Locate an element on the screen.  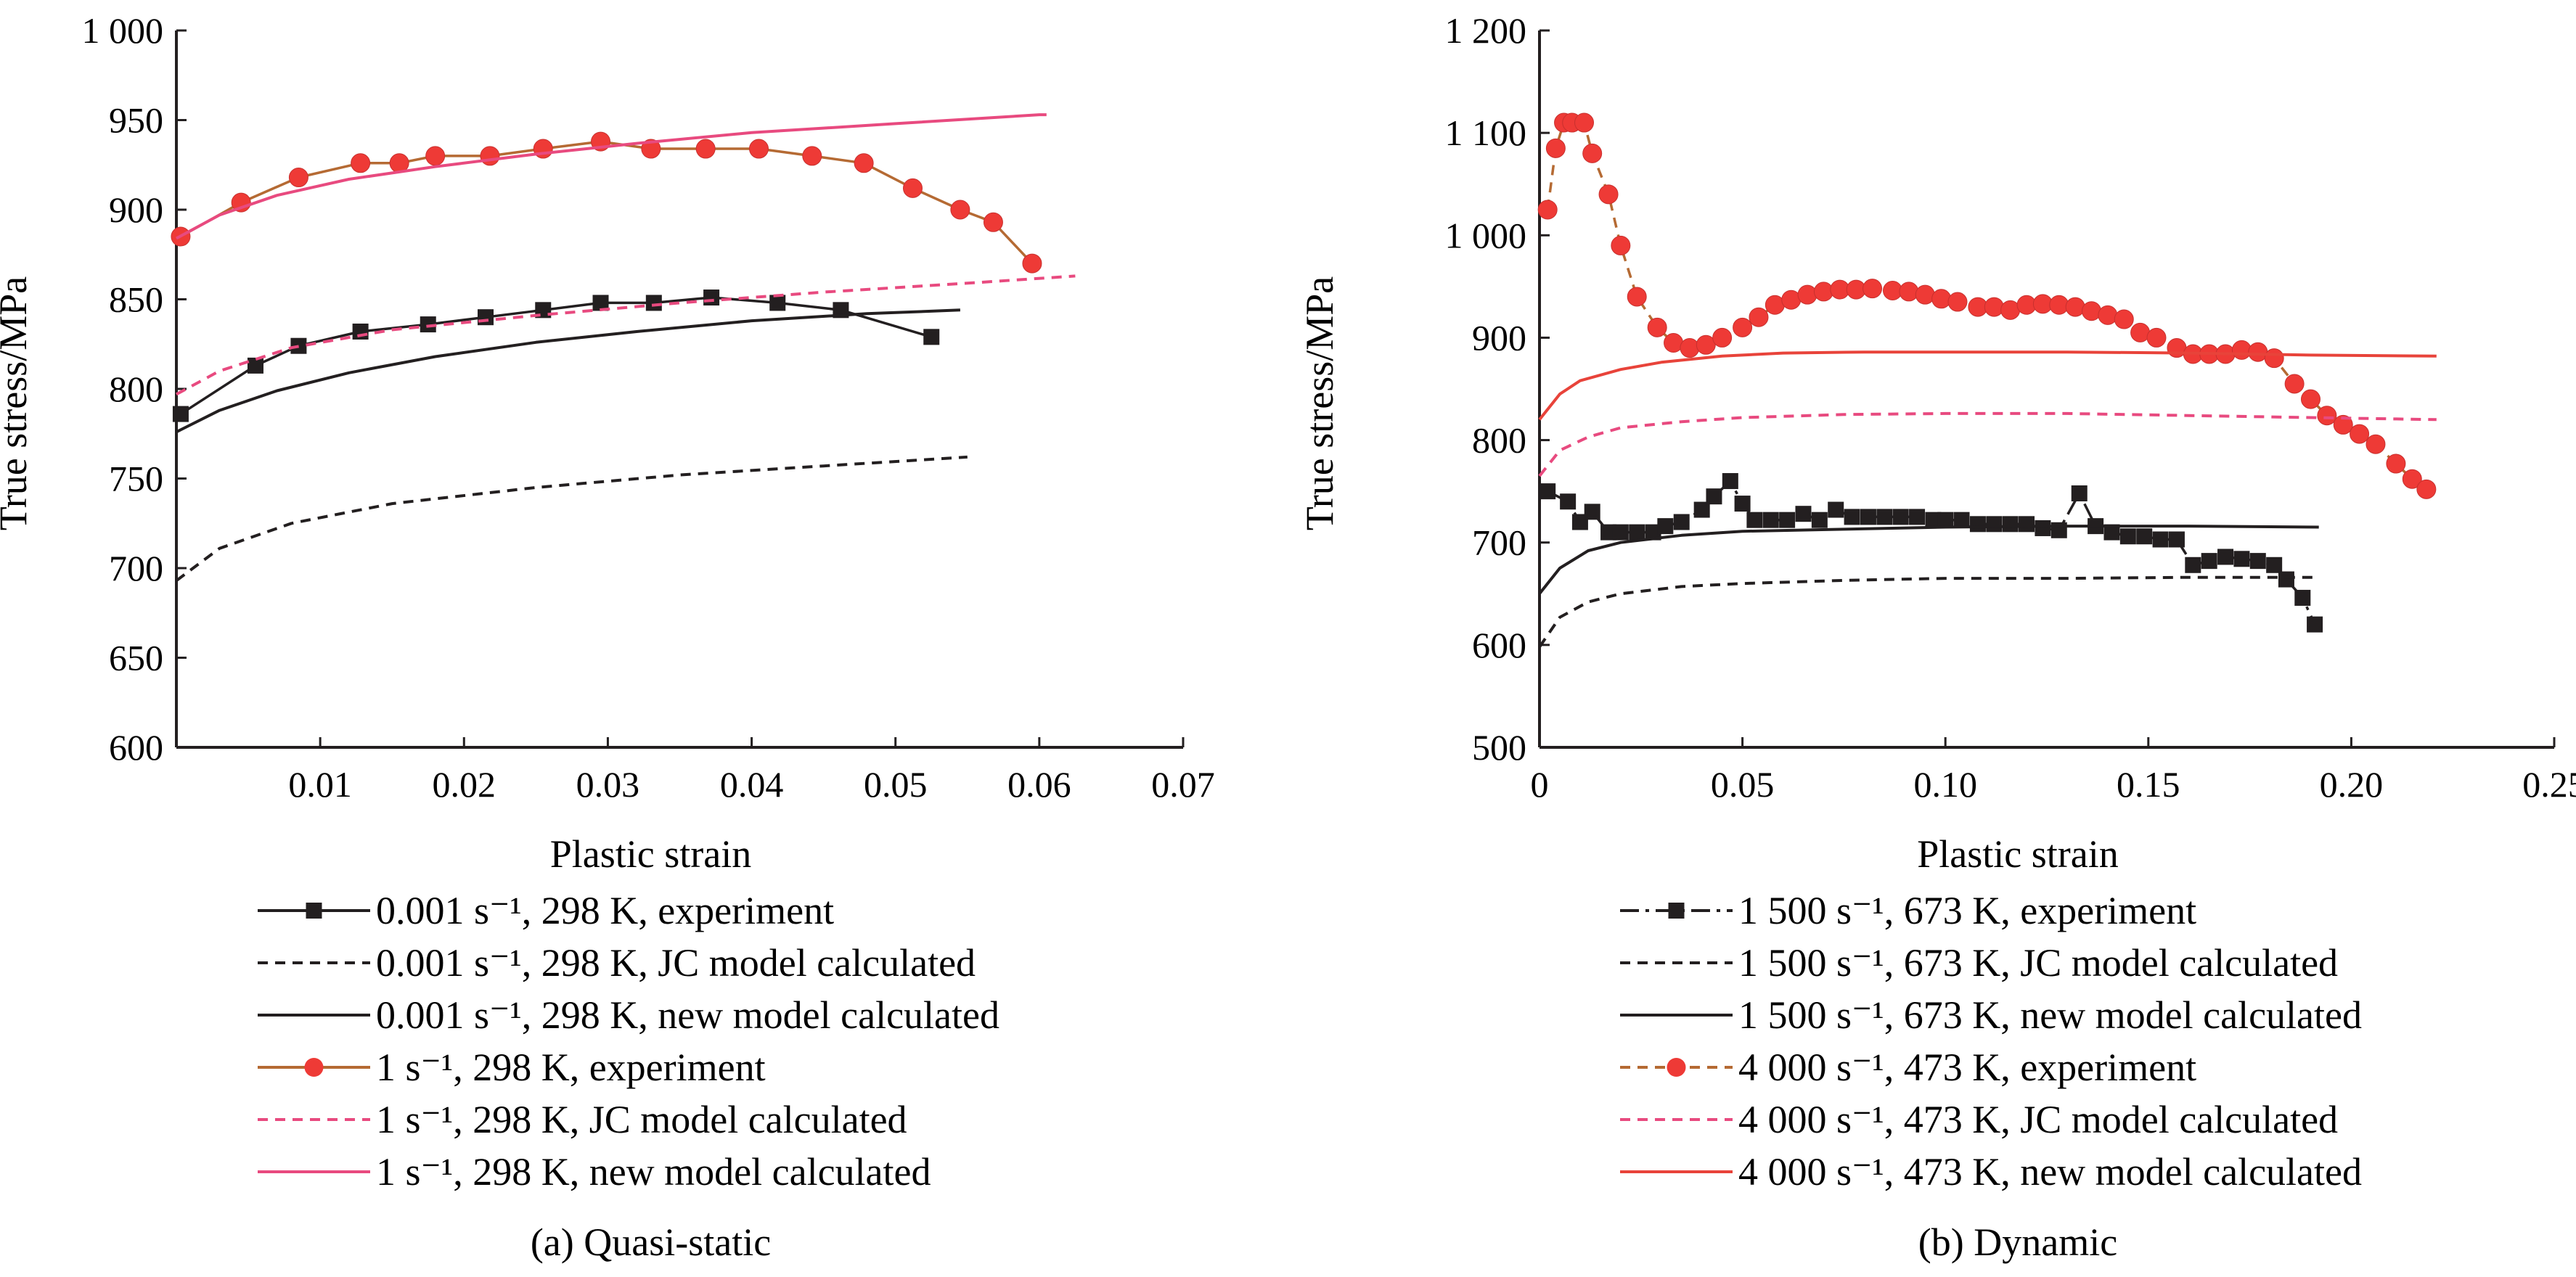
legend-item: 0.001 s⁻¹, 298 K, JC model calculated is located at coordinates (617, 963).